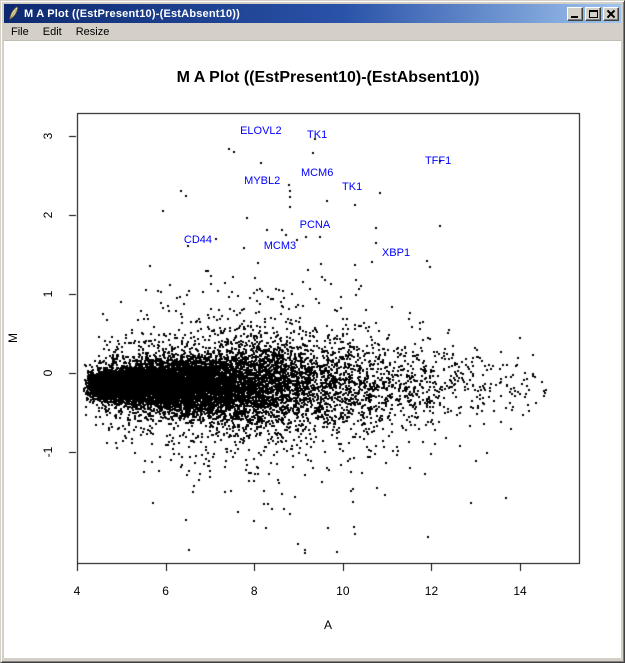 Image resolution: width=625 pixels, height=663 pixels. What do you see at coordinates (262, 181) in the screenshot?
I see `gene-label-MYBL2: MYBL2` at bounding box center [262, 181].